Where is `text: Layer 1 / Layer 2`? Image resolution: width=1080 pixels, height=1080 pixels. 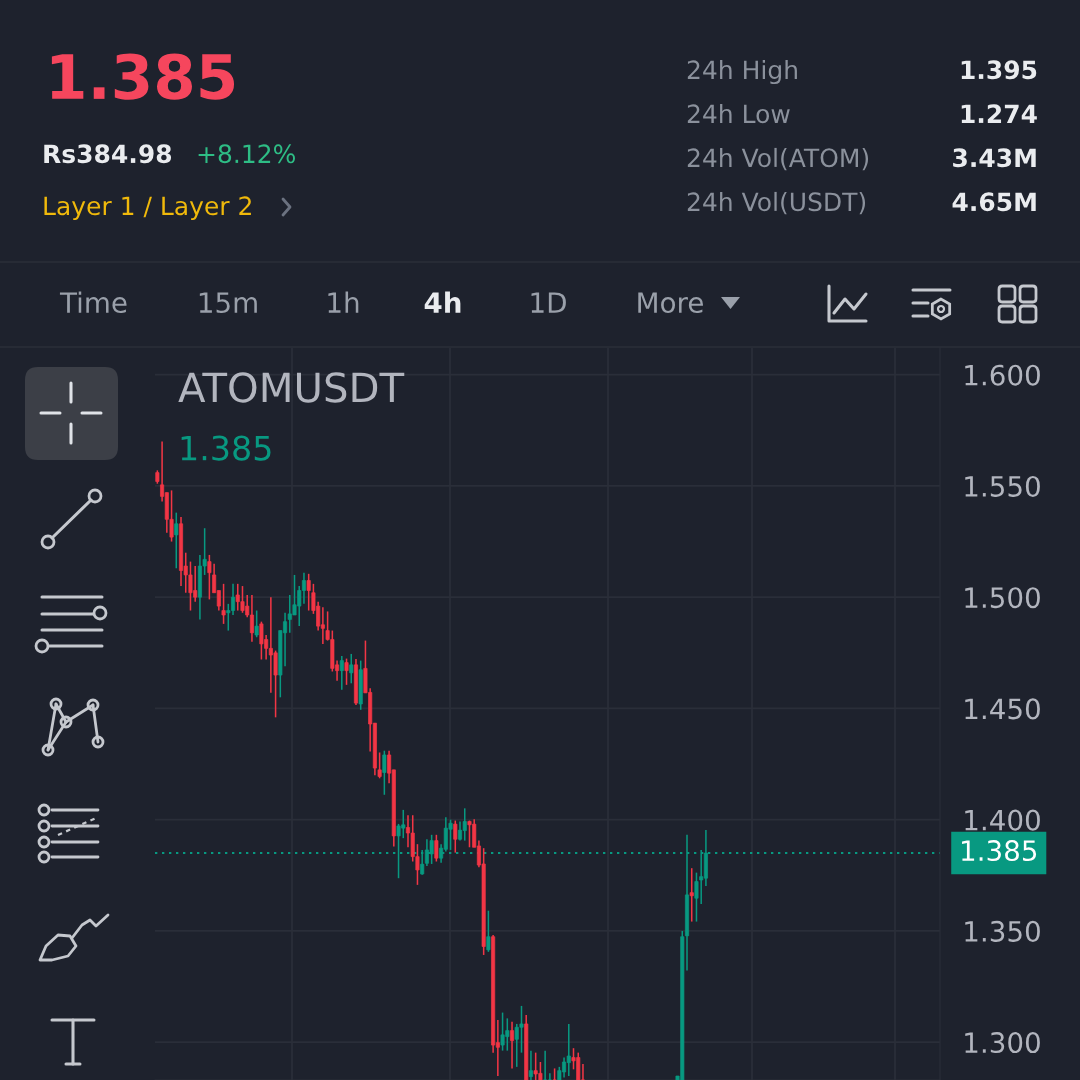
text: Layer 1 / Layer 2 is located at coordinates (147, 208).